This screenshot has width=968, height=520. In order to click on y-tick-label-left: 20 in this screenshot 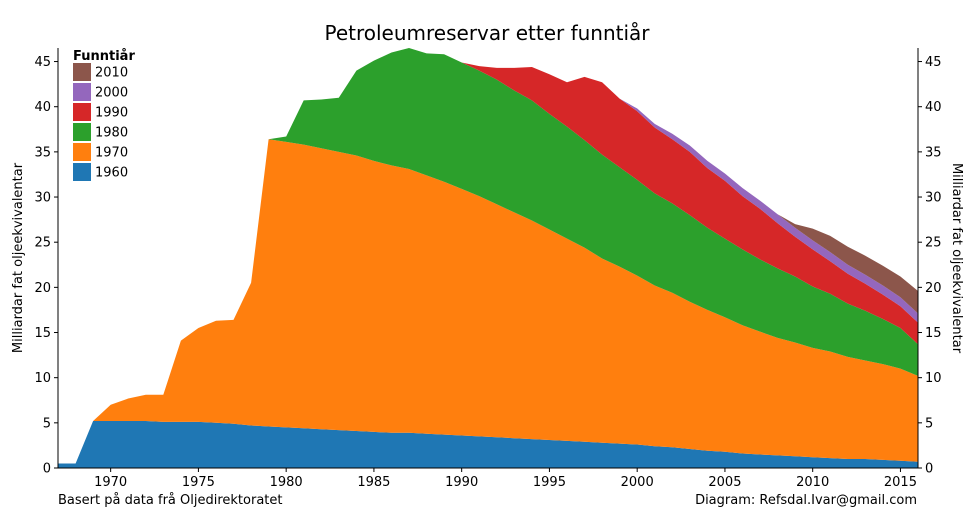, I will do `click(42, 288)`.